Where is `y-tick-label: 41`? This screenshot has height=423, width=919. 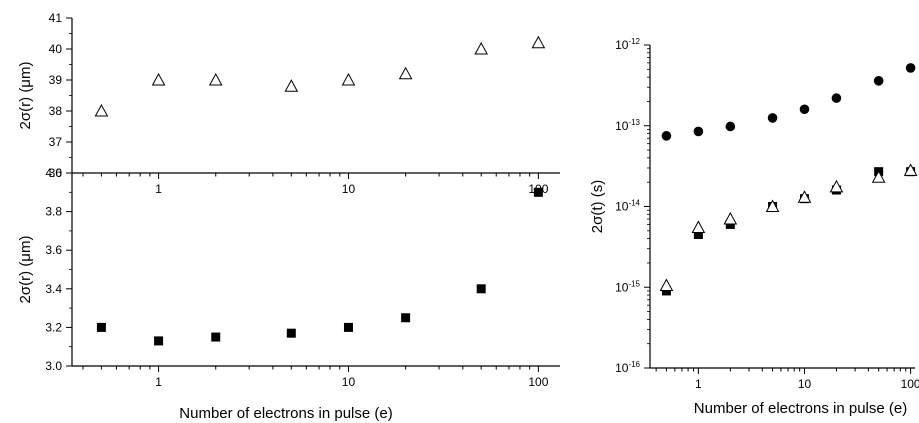 y-tick-label: 41 is located at coordinates (56, 18).